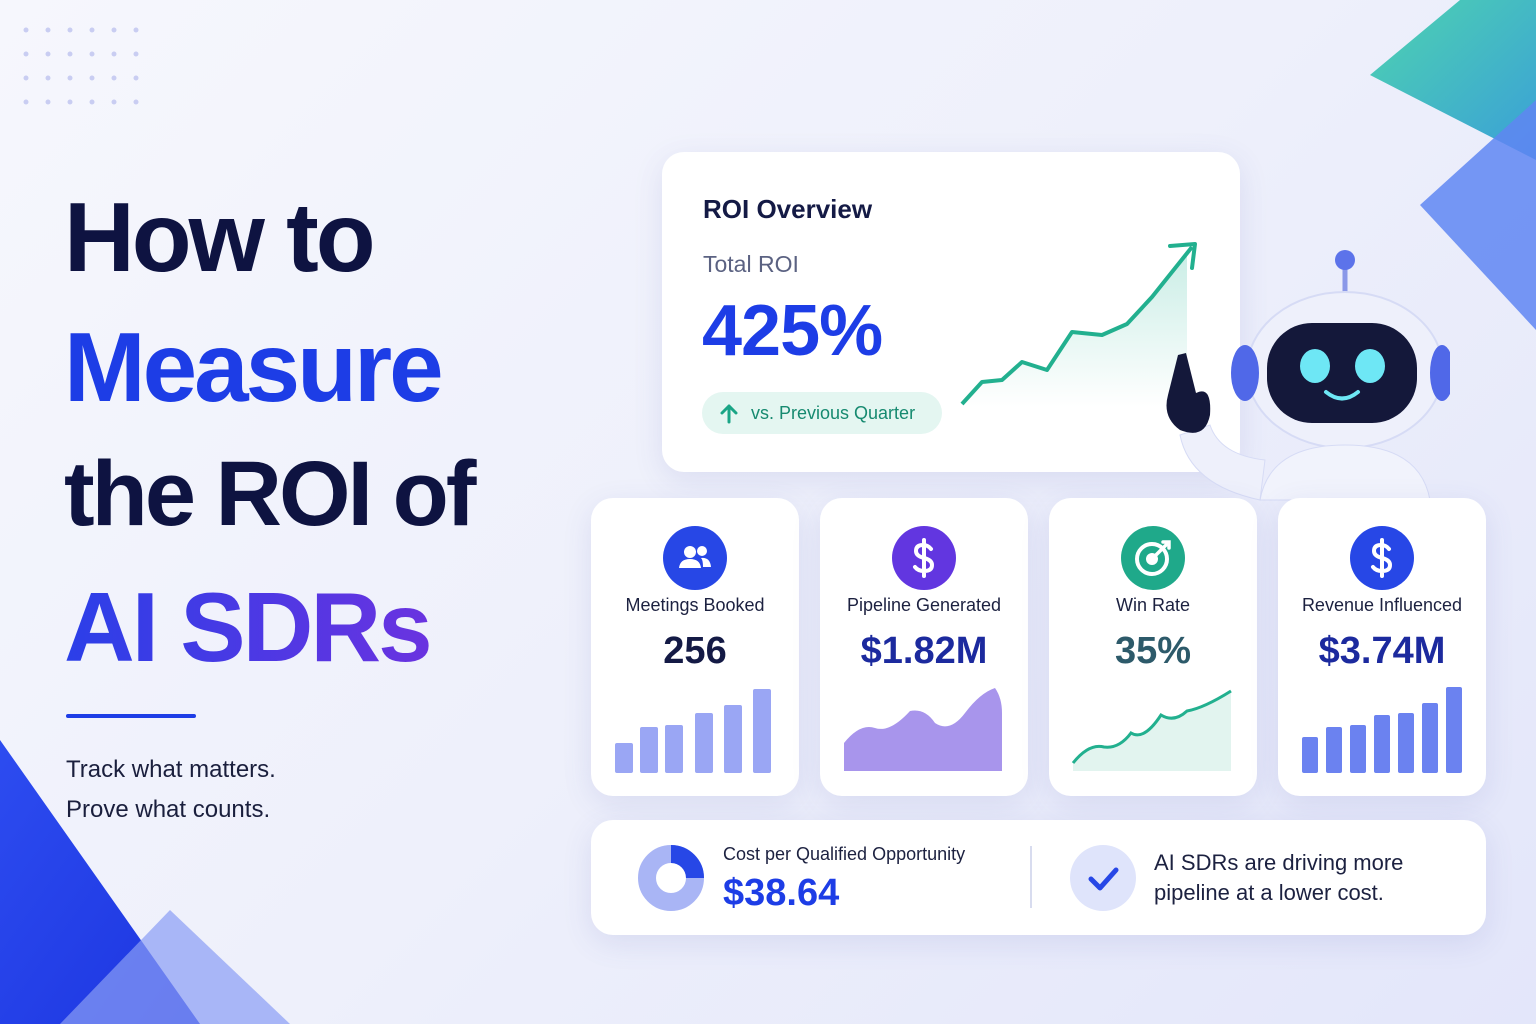  Describe the element at coordinates (1078, 324) in the screenshot. I see `trend-line` at that location.